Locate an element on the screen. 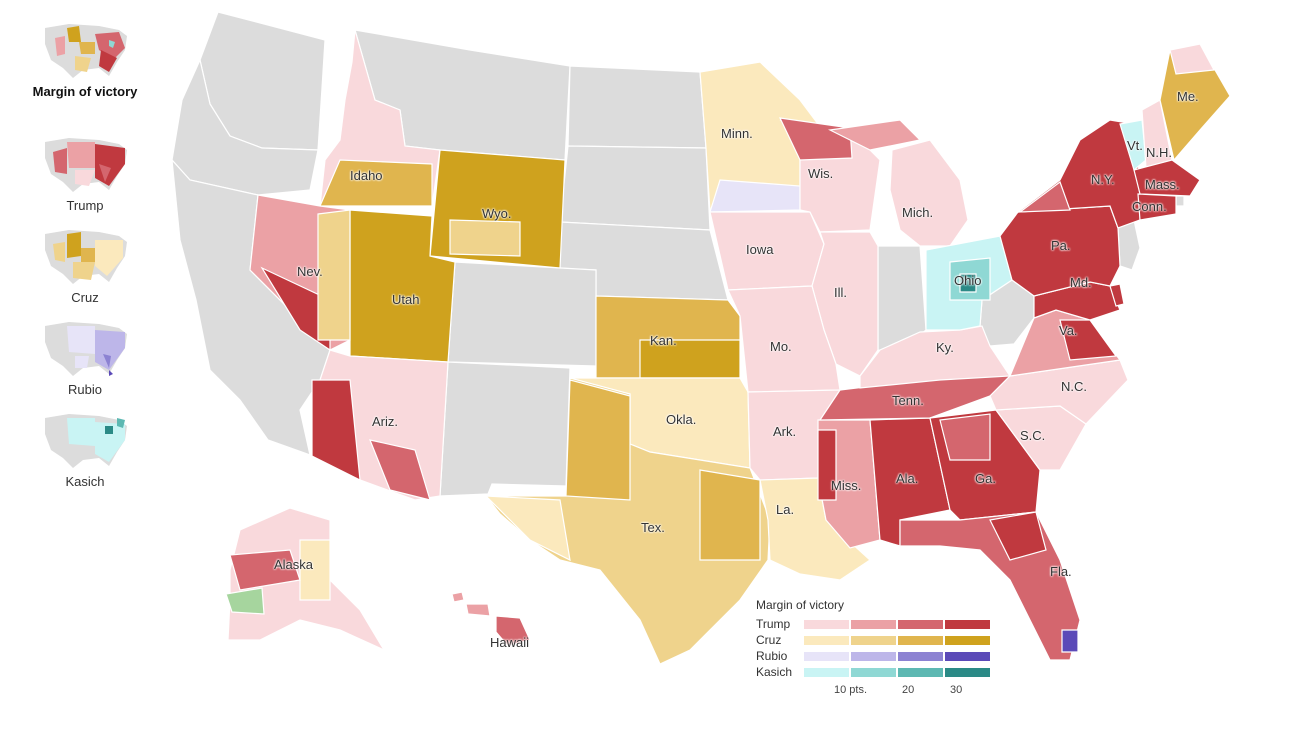 This screenshot has width=1307, height=729. legend-scale-label: 10 pts. is located at coordinates (851, 690).